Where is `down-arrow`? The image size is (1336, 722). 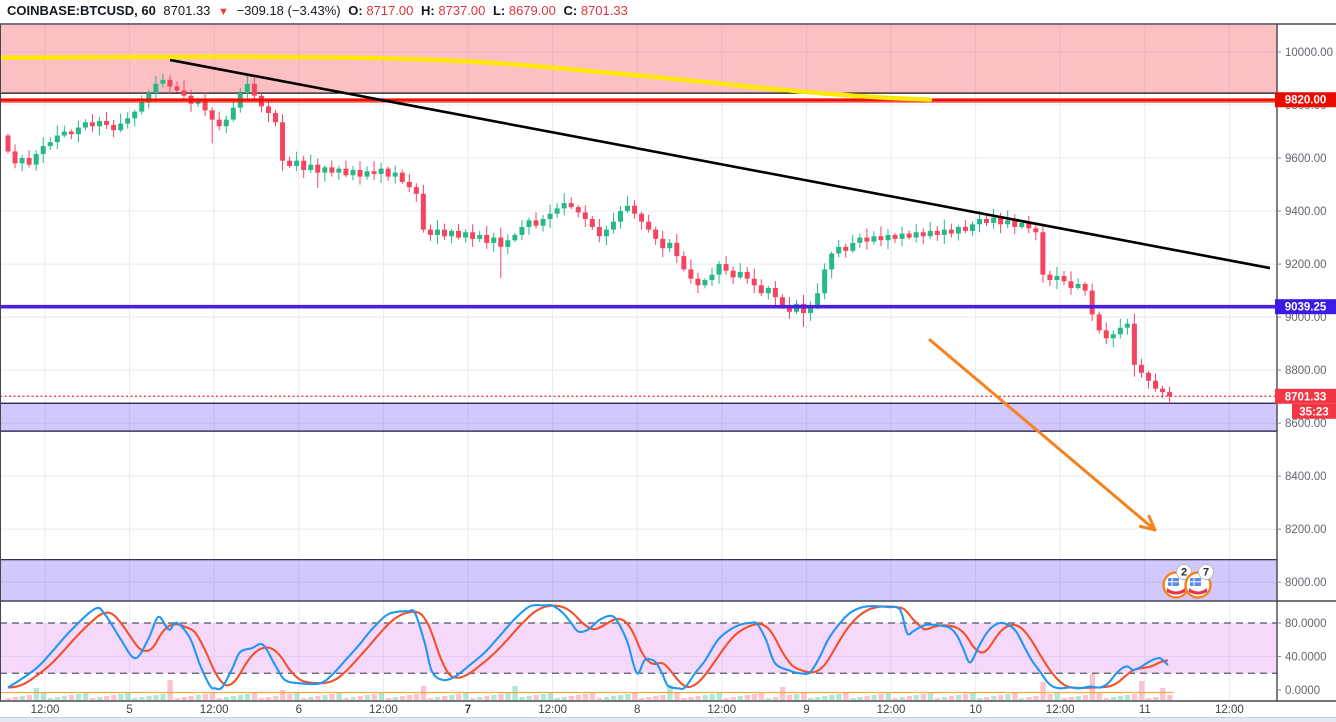
down-arrow is located at coordinates (1042, 434).